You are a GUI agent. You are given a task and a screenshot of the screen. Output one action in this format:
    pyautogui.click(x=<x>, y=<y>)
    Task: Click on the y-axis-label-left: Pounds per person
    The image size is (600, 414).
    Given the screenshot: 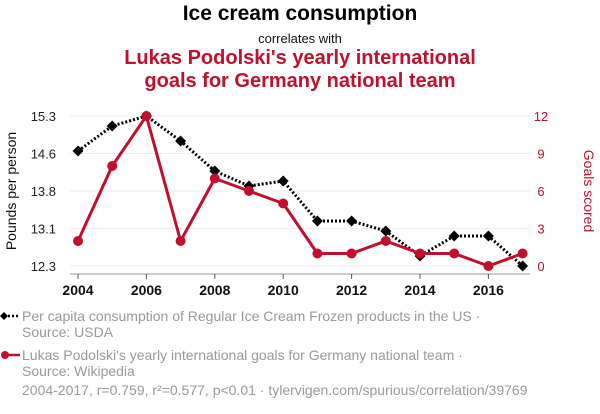 What is the action you would take?
    pyautogui.click(x=11, y=191)
    